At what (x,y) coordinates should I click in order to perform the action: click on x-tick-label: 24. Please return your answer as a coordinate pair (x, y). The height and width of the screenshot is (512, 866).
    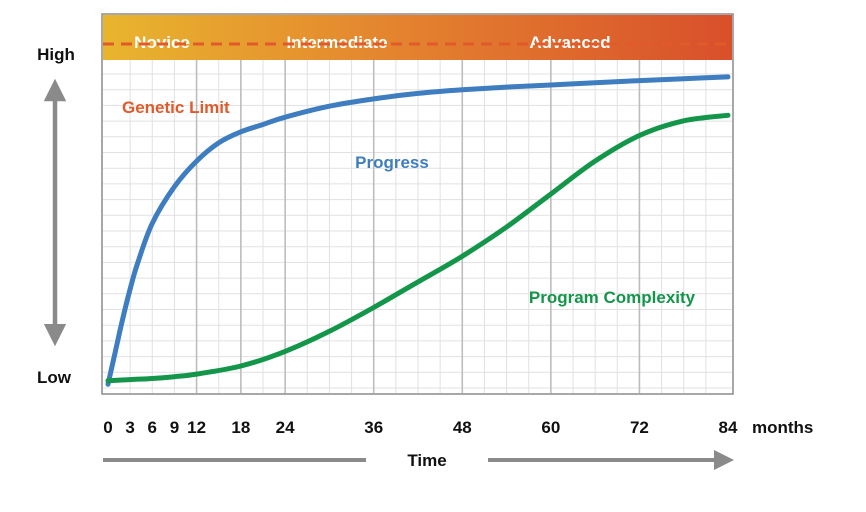
    Looking at the image, I should click on (285, 427).